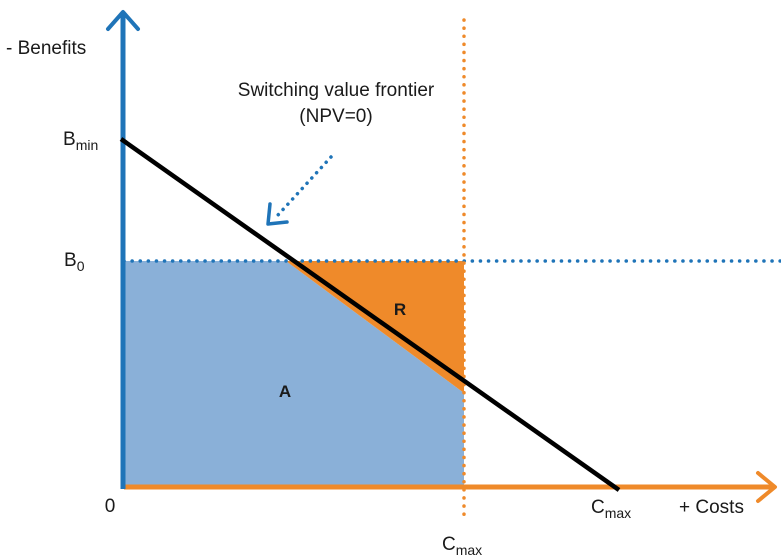  What do you see at coordinates (285, 391) in the screenshot?
I see `region-a-label: A` at bounding box center [285, 391].